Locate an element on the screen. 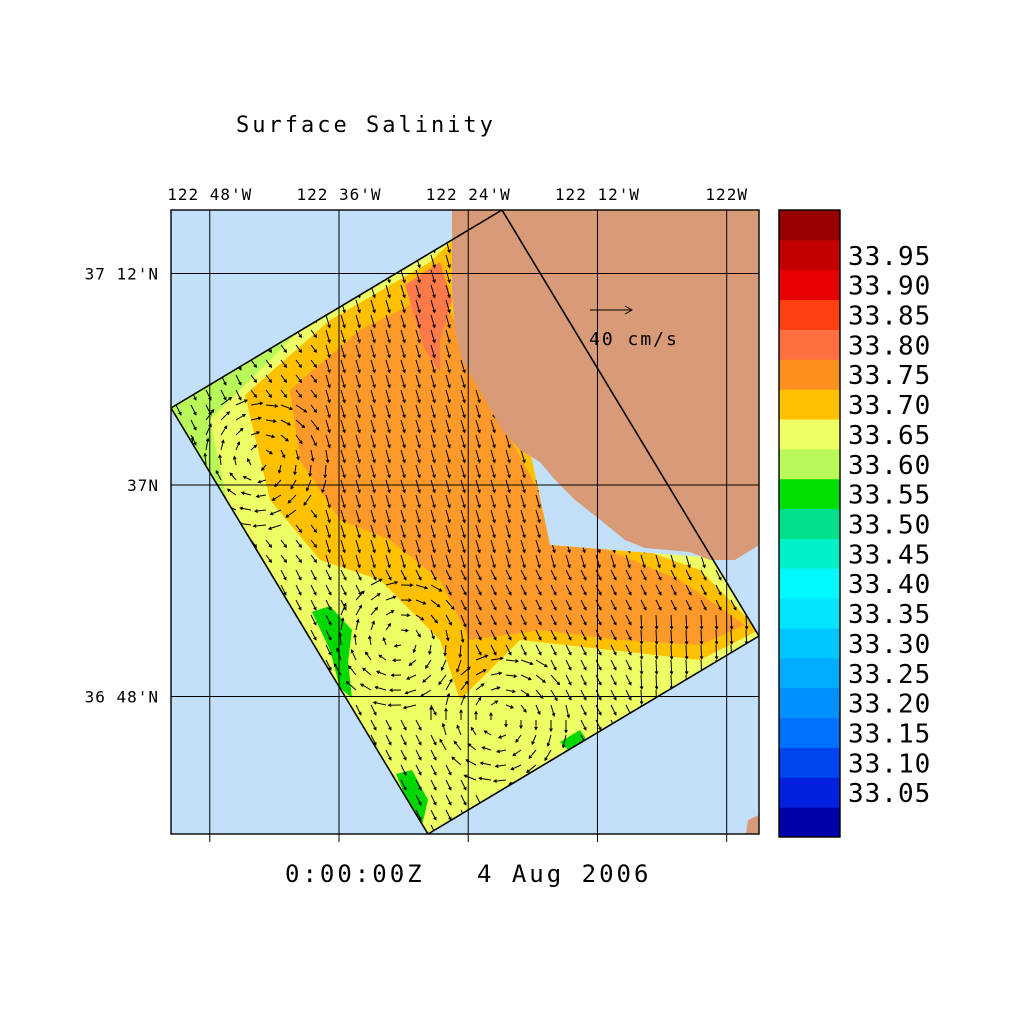  x-tick-label: 122 36'W is located at coordinates (338, 194).